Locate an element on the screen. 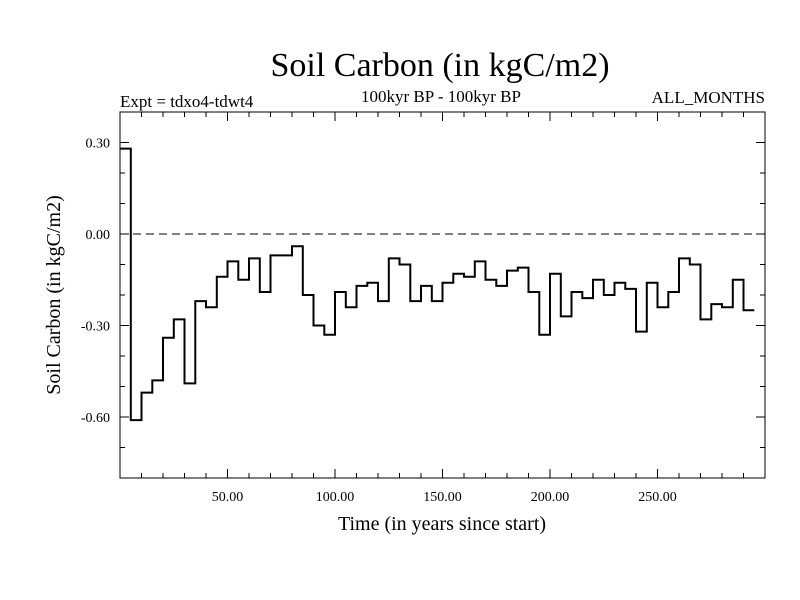  y-tick-label: -0.30 is located at coordinates (95, 327).